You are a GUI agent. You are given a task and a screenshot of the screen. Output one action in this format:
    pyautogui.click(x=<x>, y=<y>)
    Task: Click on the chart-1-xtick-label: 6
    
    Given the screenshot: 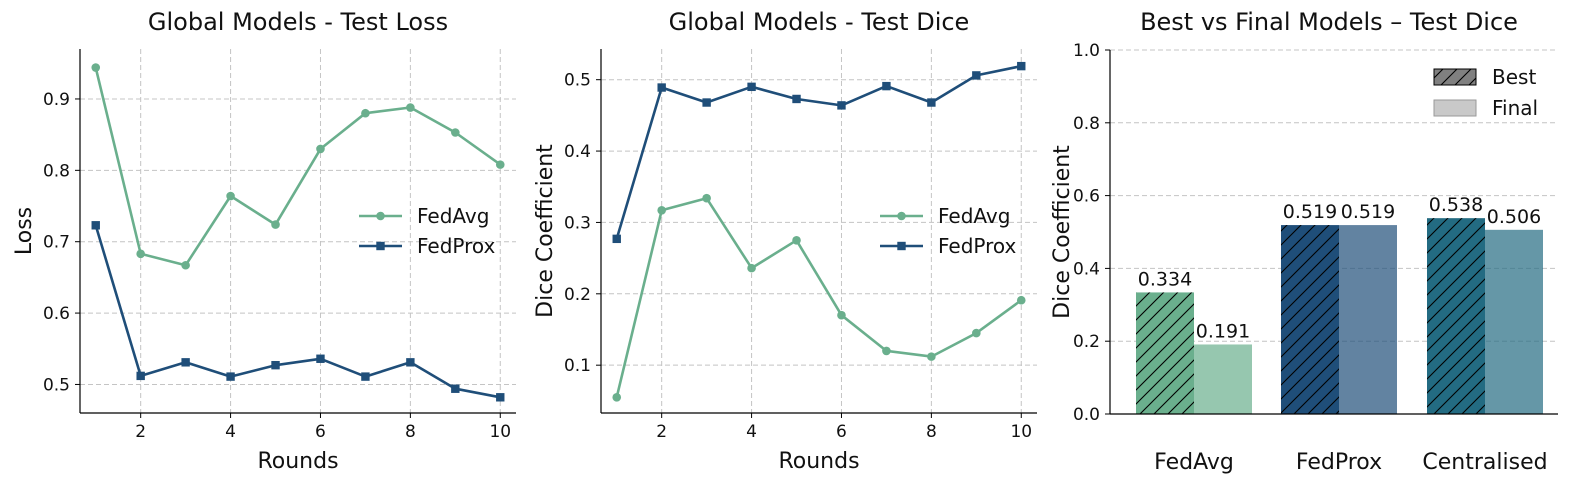 What is the action you would take?
    pyautogui.click(x=841, y=432)
    